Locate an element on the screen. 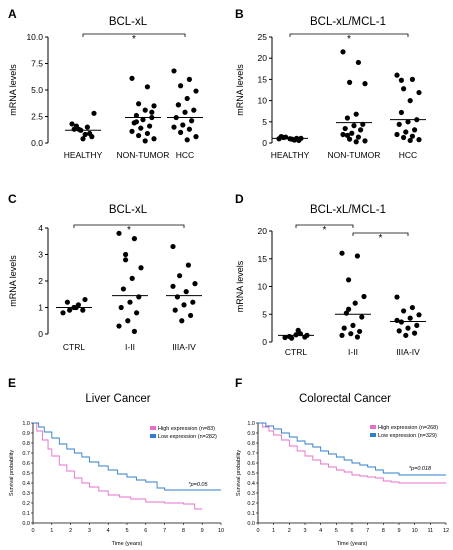  km-x-tick-label-E: 2 is located at coordinates (70, 531).